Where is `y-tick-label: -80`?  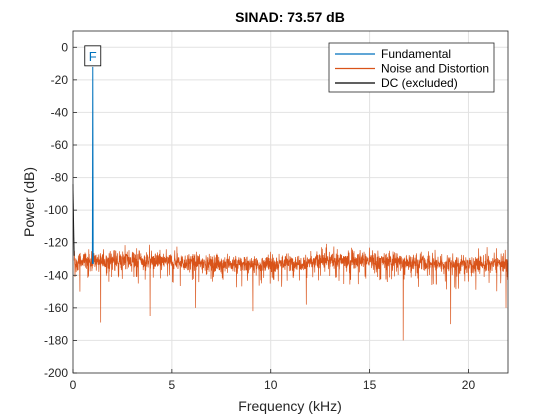 y-tick-label: -80 is located at coordinates (60, 178).